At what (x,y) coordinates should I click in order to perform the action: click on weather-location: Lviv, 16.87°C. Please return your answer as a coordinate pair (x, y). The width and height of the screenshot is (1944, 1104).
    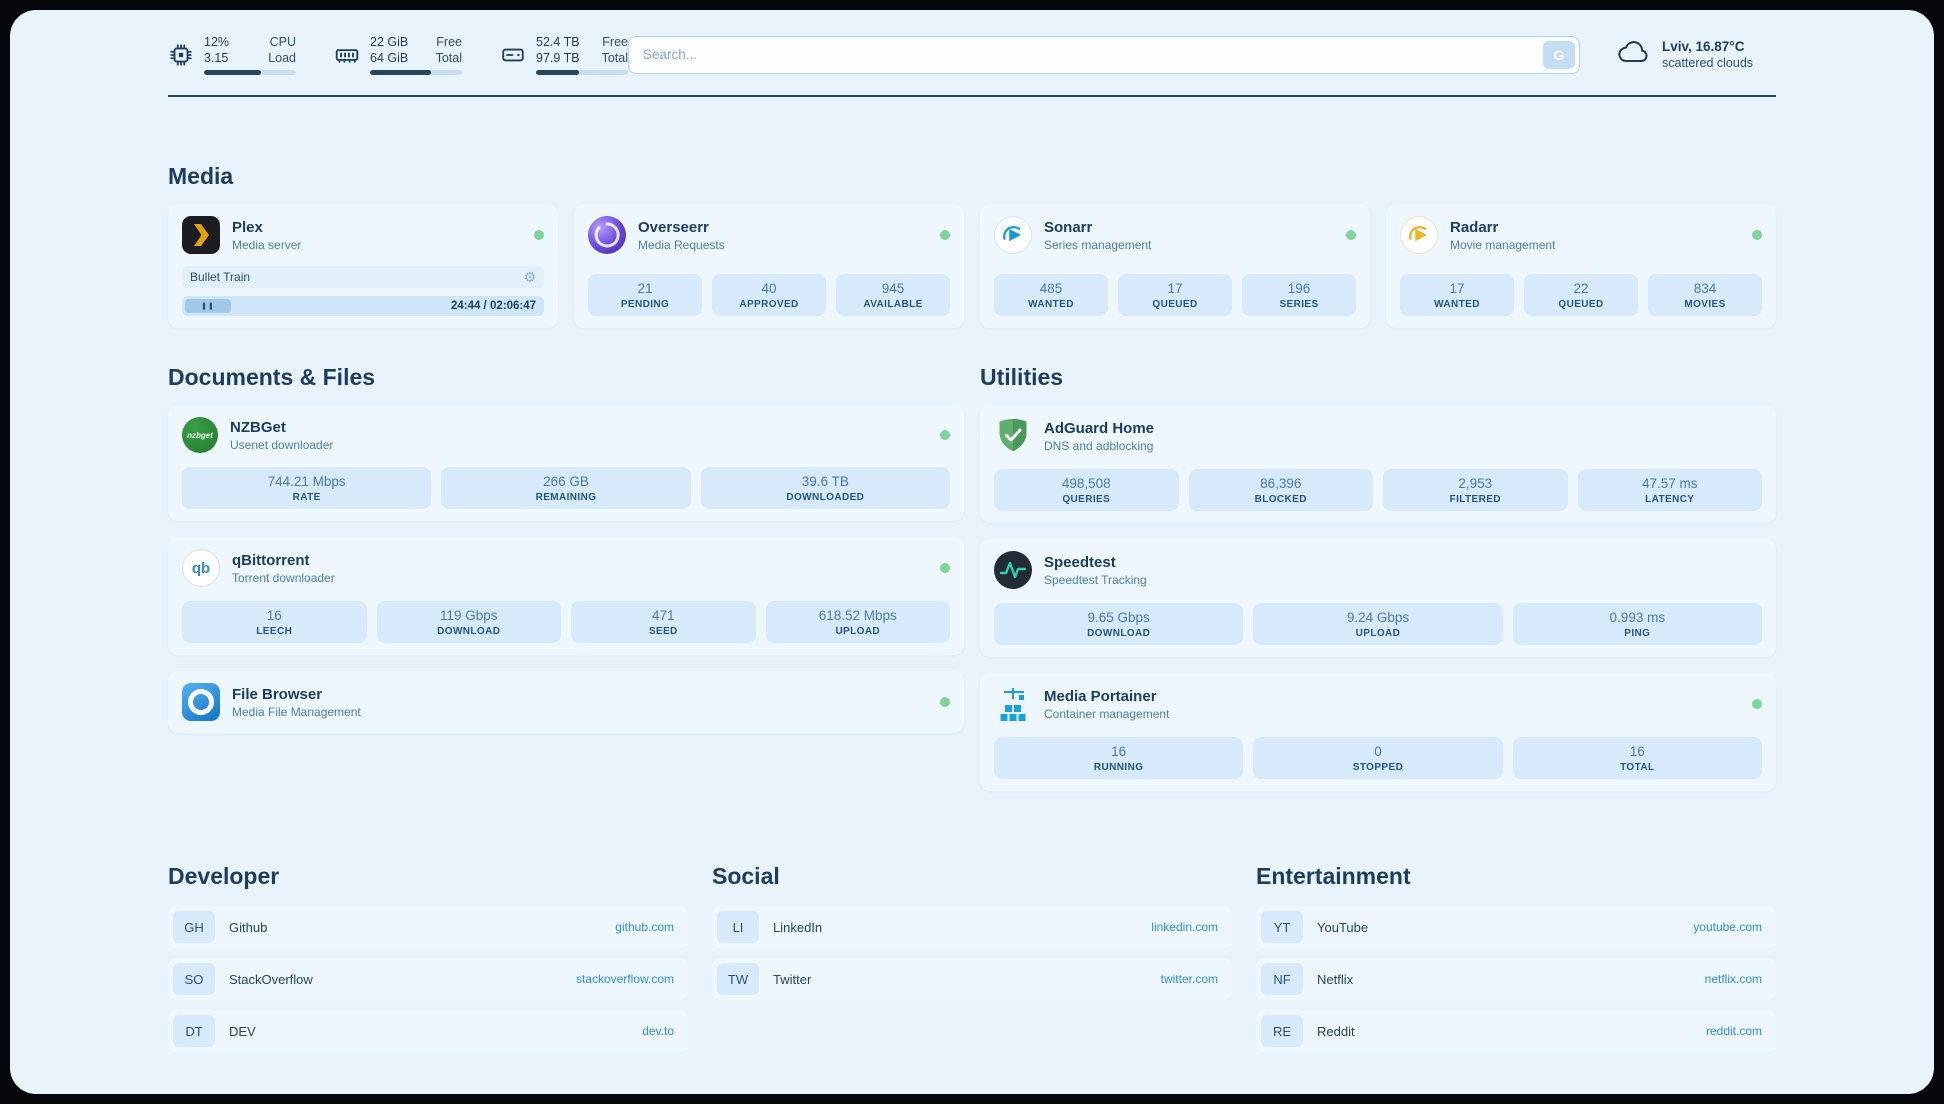
    Looking at the image, I should click on (1703, 46).